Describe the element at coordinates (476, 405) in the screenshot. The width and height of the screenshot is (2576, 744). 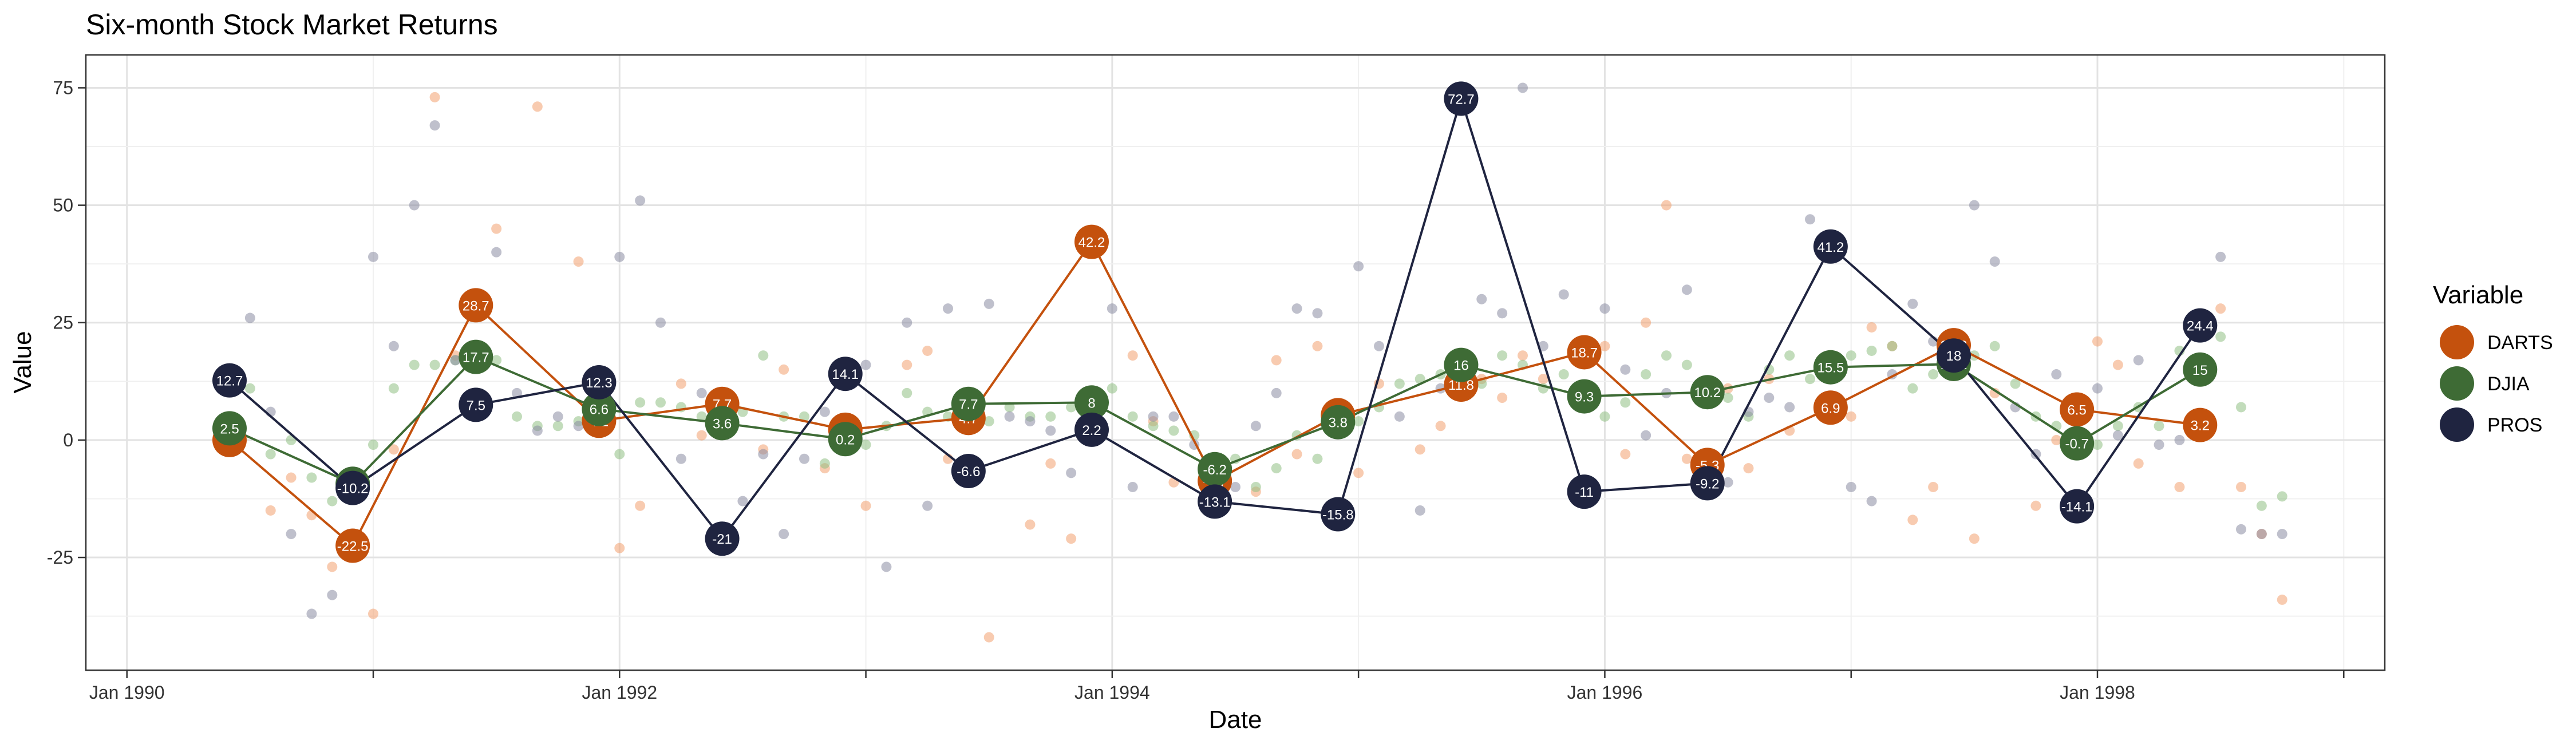
I see `data-label-pros: 7.5` at that location.